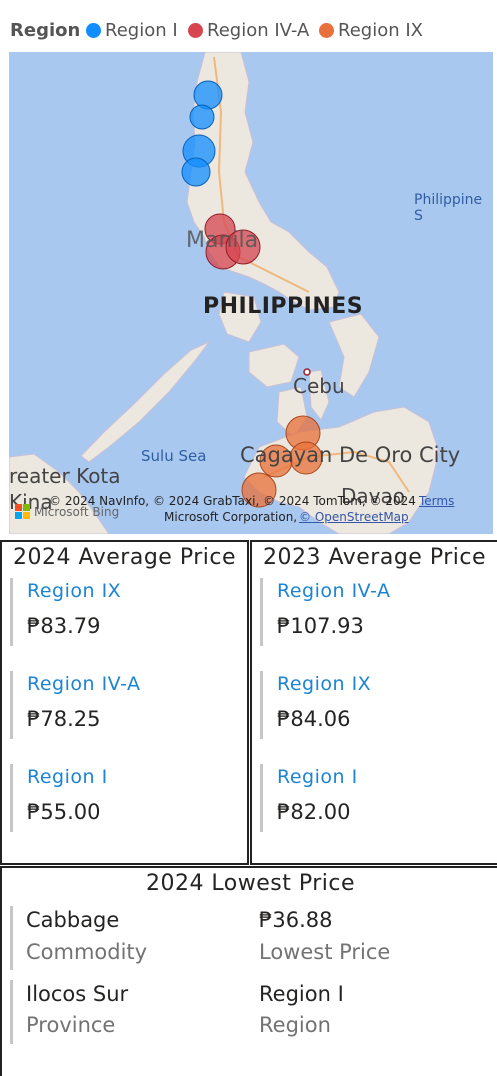 The width and height of the screenshot is (497, 1076). Describe the element at coordinates (124, 557) in the screenshot. I see `card-title: 2024 Average Price` at that location.